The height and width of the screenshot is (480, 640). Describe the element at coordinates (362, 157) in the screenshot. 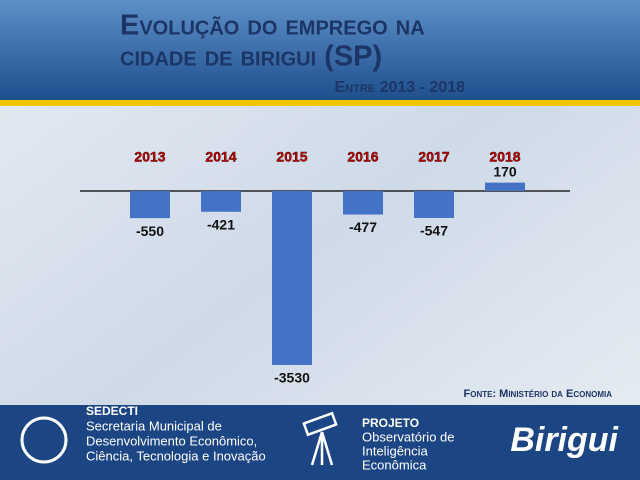

I see `category-label: 2016` at that location.